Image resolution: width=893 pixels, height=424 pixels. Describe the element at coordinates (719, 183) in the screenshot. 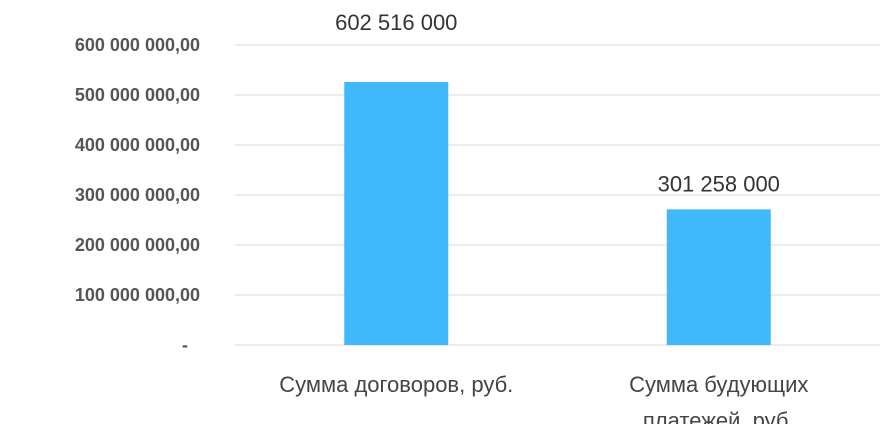

I see `data-label: 301 258 000` at that location.